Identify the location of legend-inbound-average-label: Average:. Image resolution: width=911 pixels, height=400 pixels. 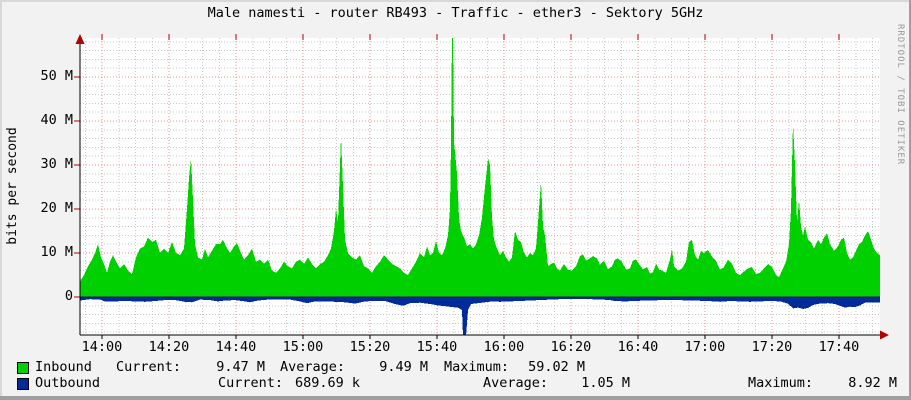
(313, 367).